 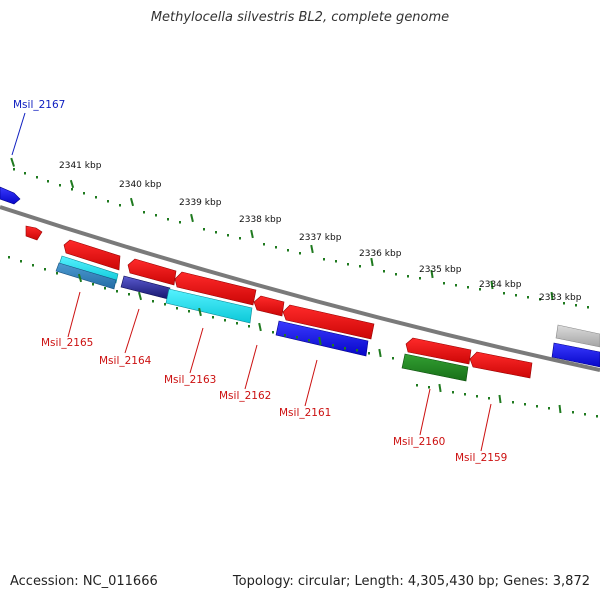 I want to click on pseudo-feature, so click(x=577, y=336).